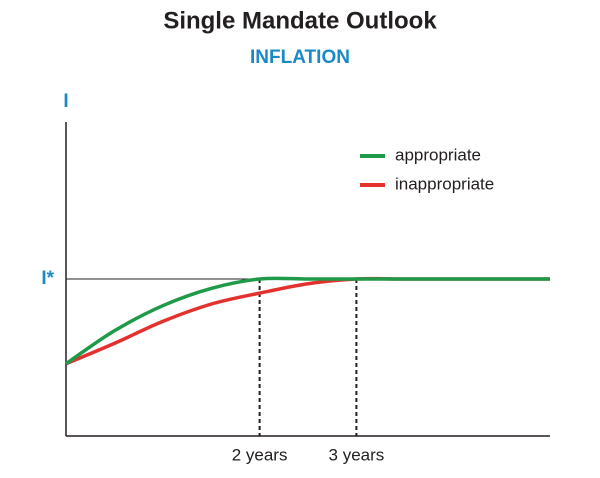 The height and width of the screenshot is (478, 600). I want to click on x-tick-label: 2 years, so click(260, 454).